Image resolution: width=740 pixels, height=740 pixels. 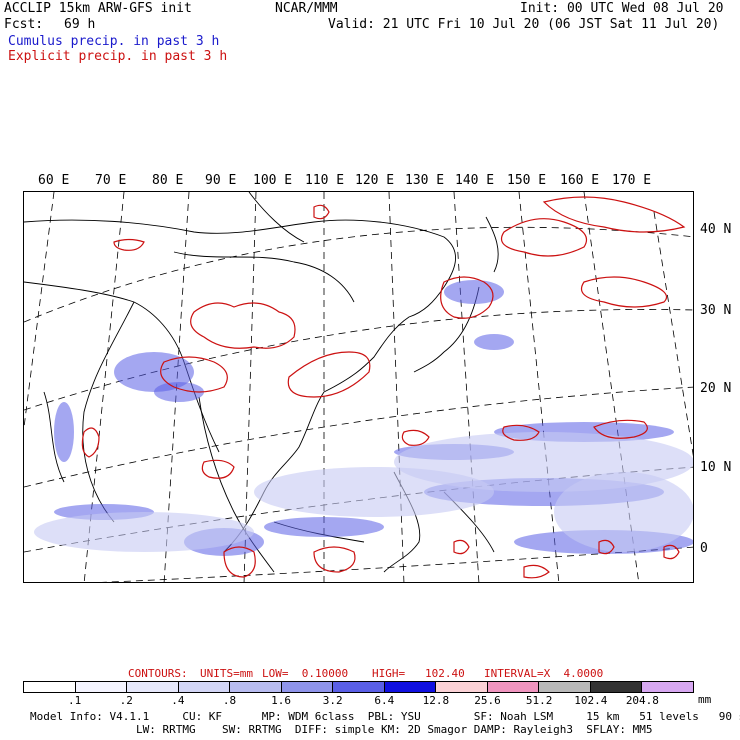 What do you see at coordinates (306, 8) in the screenshot?
I see `center-label: NCAR/MMM` at bounding box center [306, 8].